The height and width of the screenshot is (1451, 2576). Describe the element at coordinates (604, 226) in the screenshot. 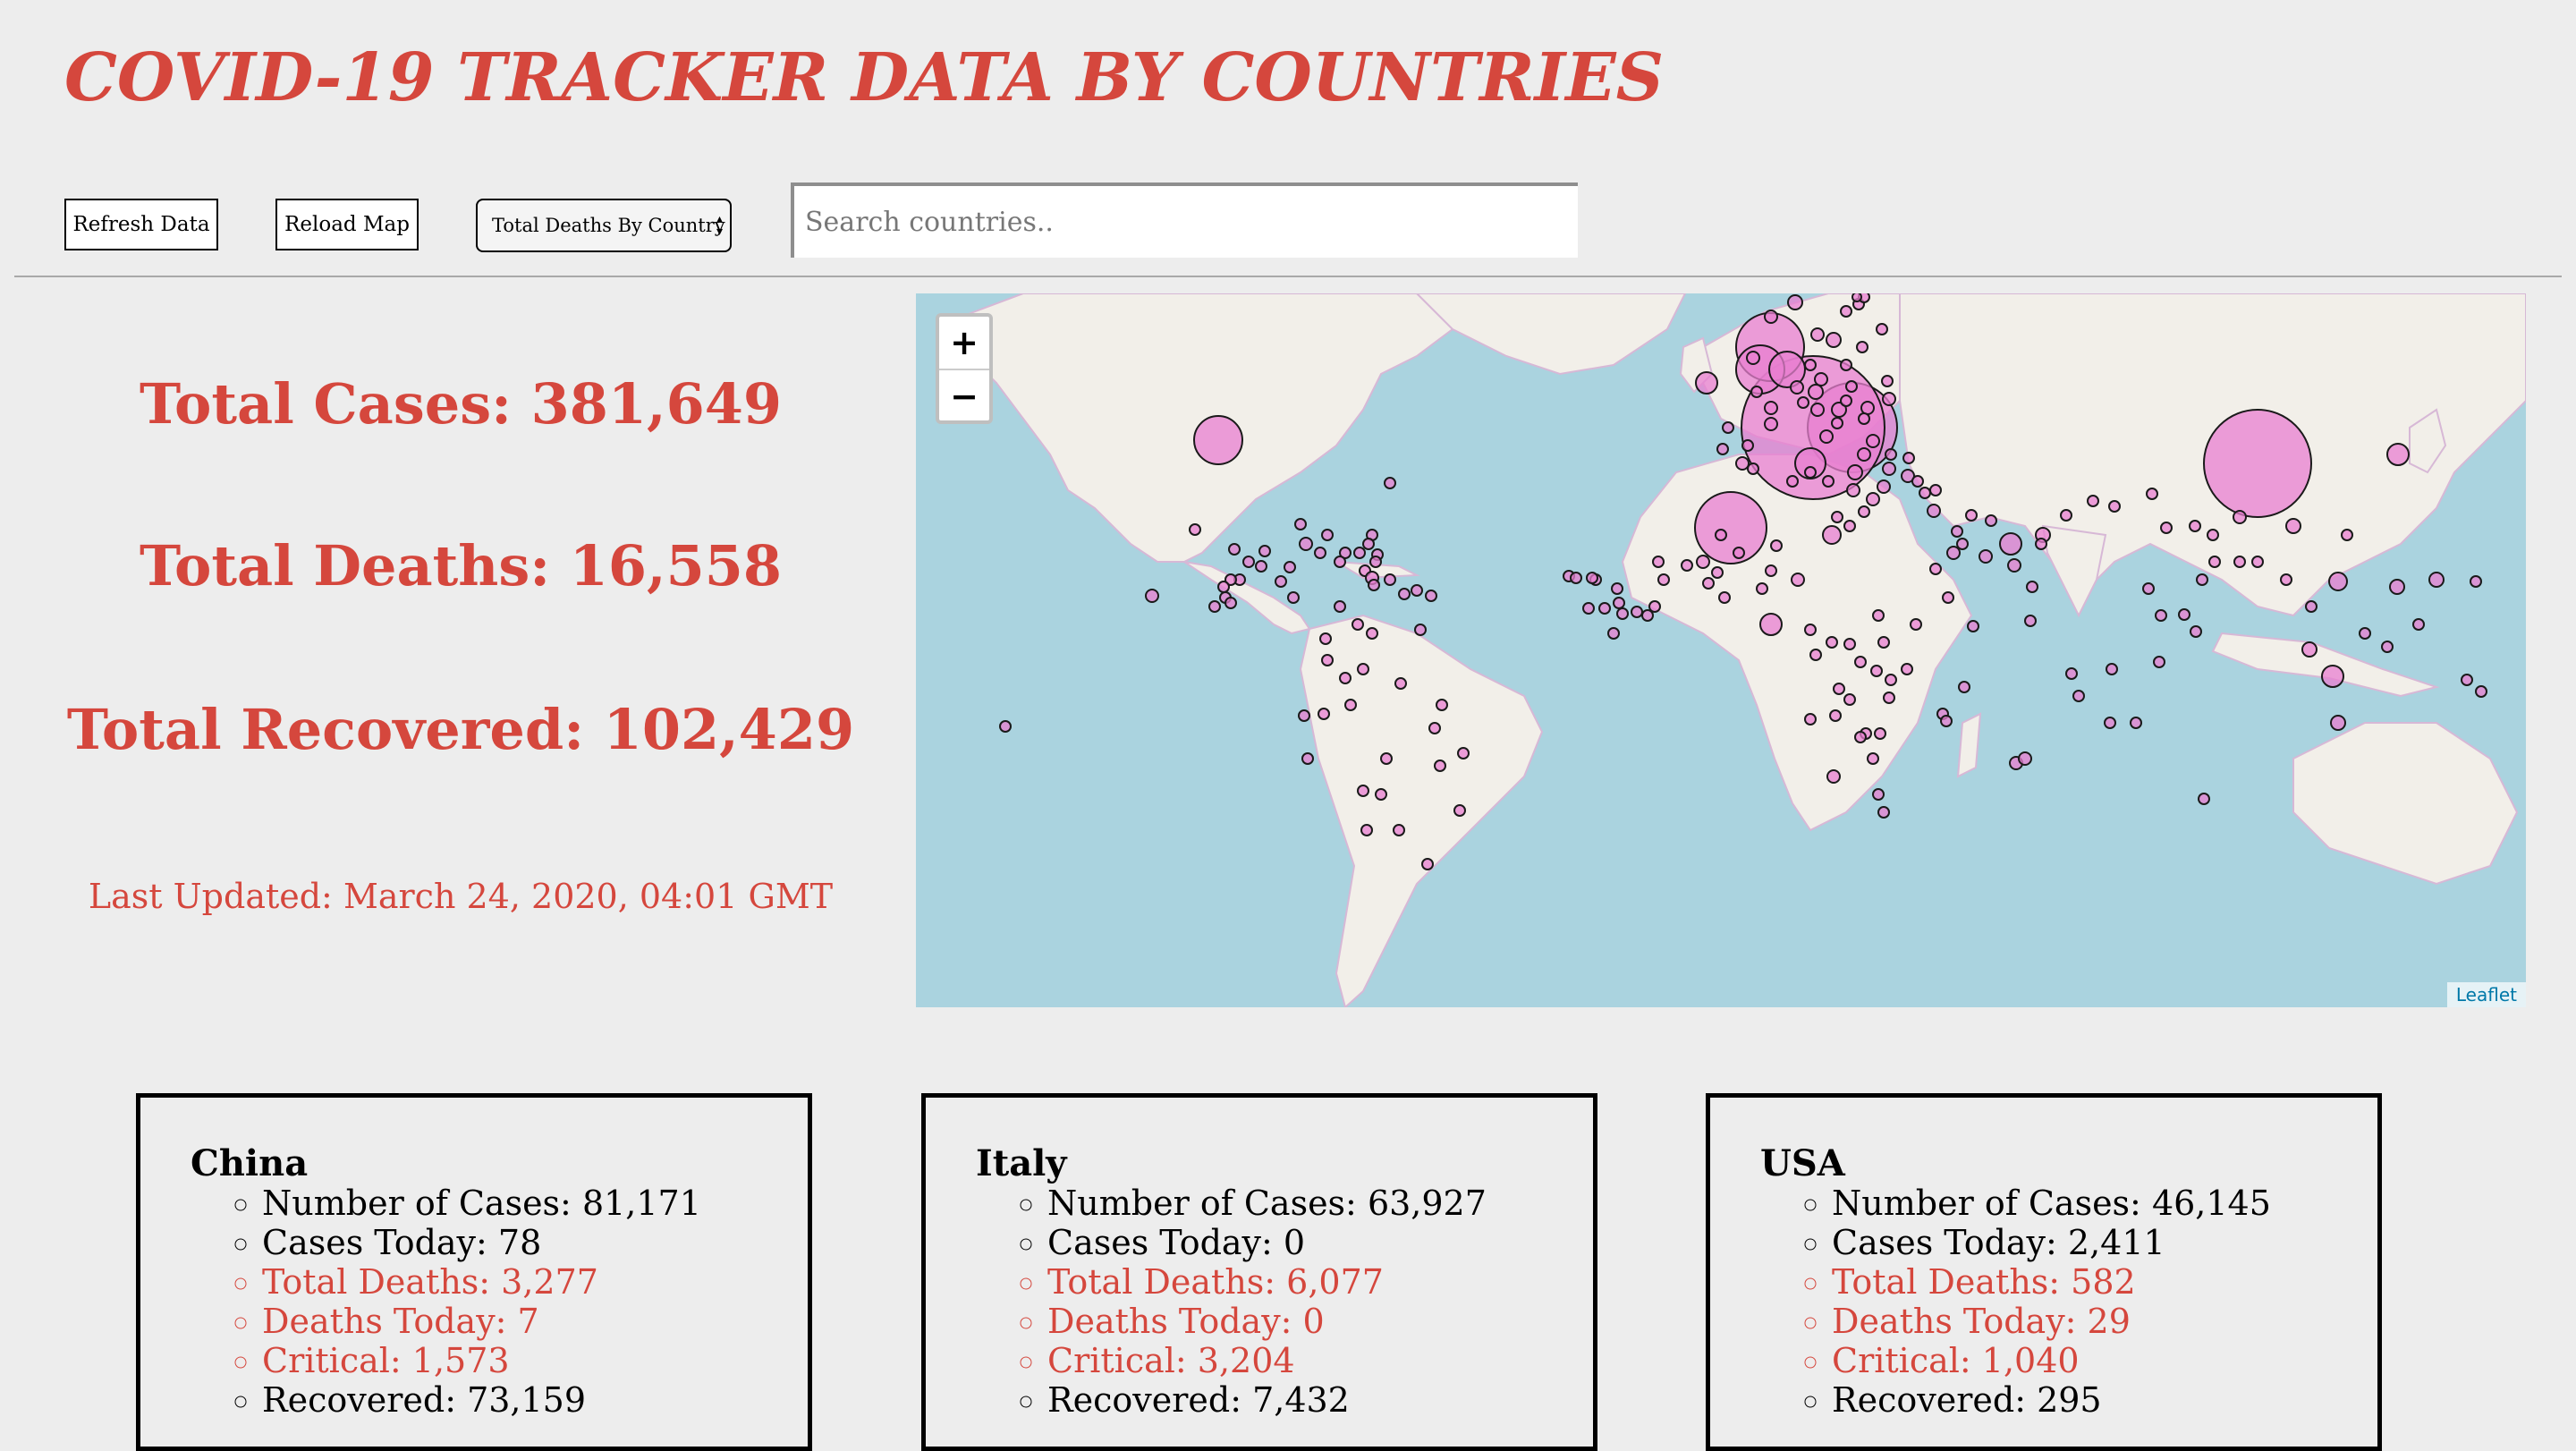

I see `map-metric-select: Total Deaths By Country ▴ ▾` at that location.